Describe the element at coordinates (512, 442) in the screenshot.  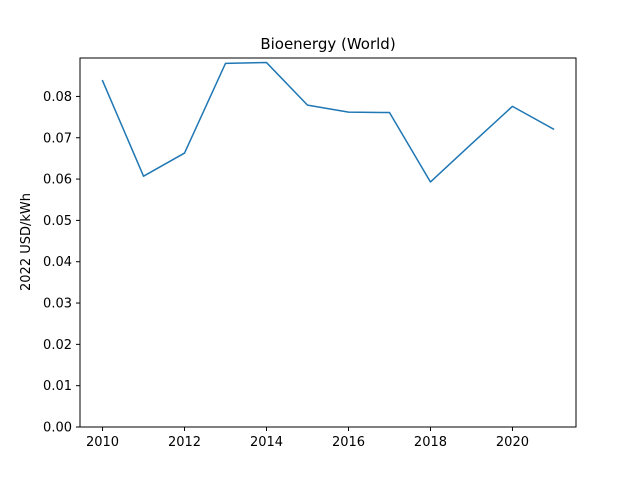
I see `x-tick-label: 2020` at that location.